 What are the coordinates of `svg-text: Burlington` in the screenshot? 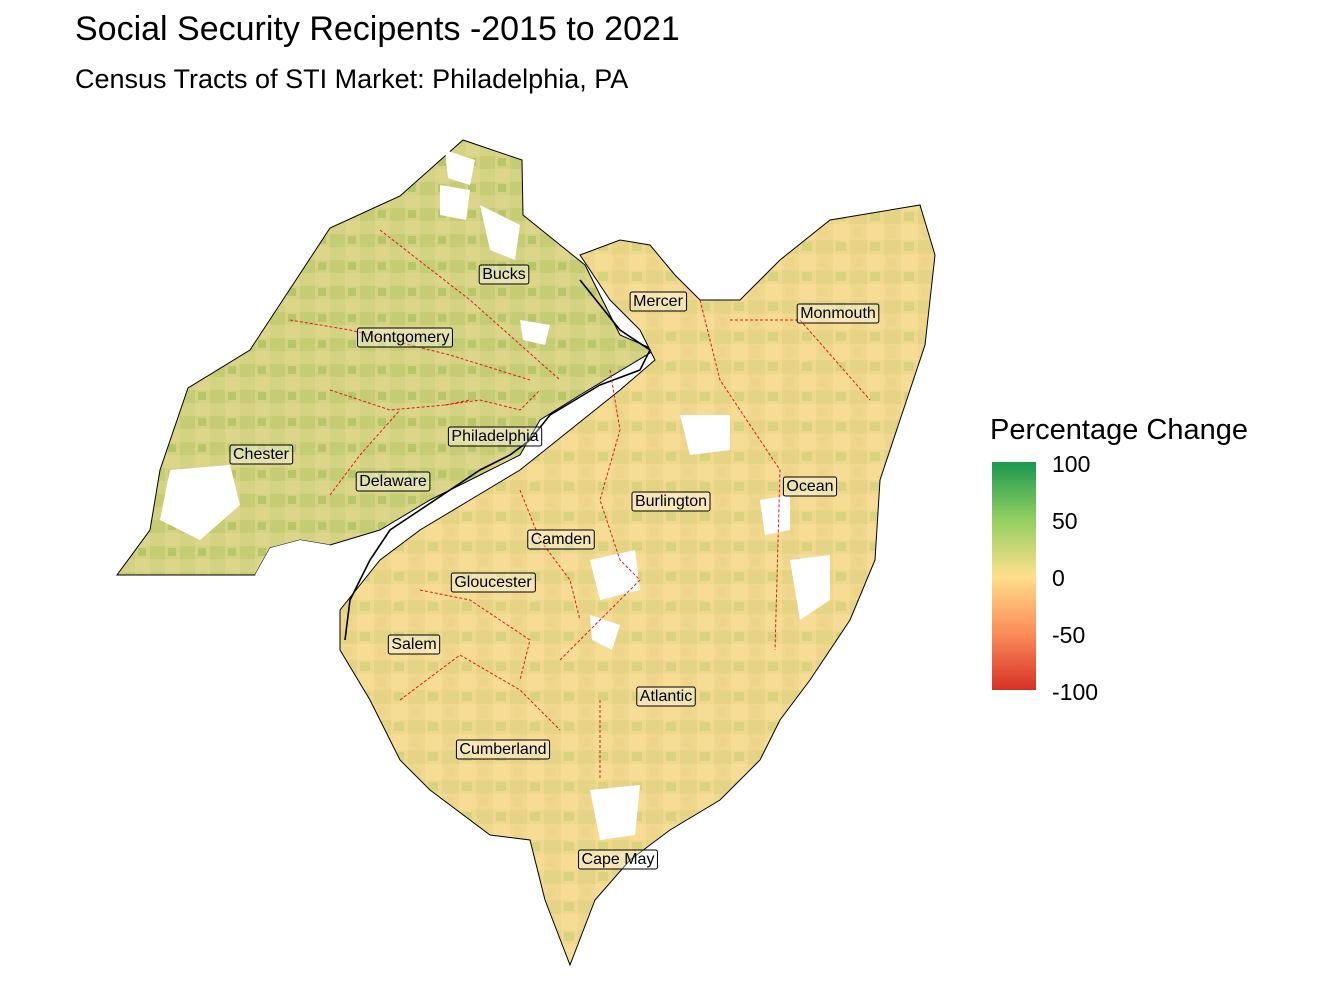 It's located at (671, 501).